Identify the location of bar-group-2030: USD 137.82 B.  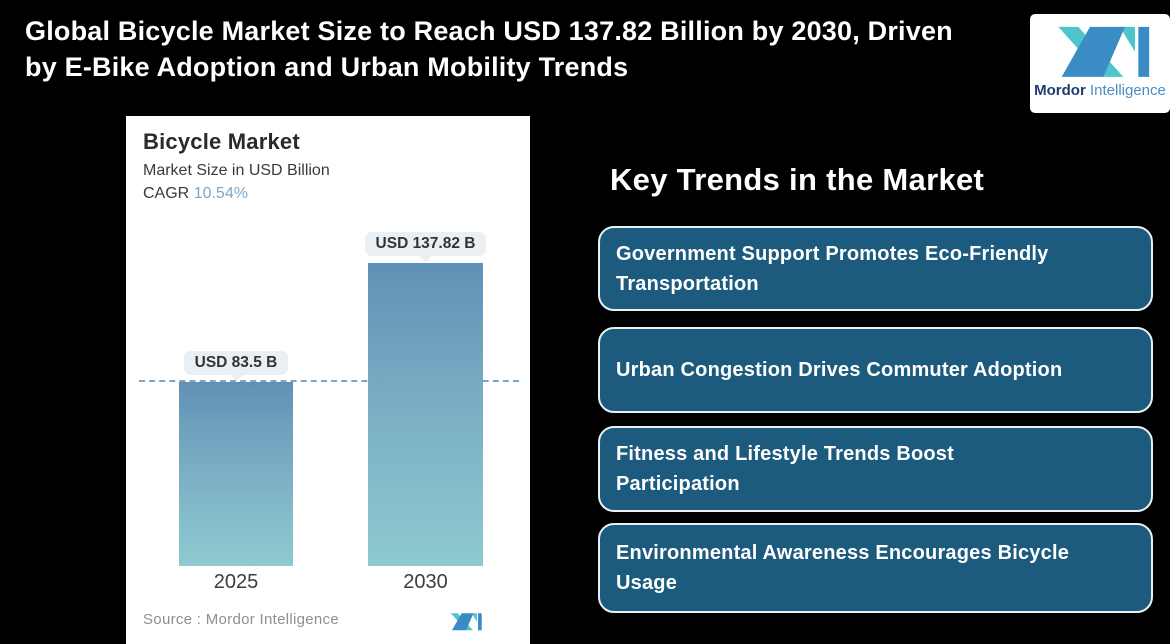
(425, 399).